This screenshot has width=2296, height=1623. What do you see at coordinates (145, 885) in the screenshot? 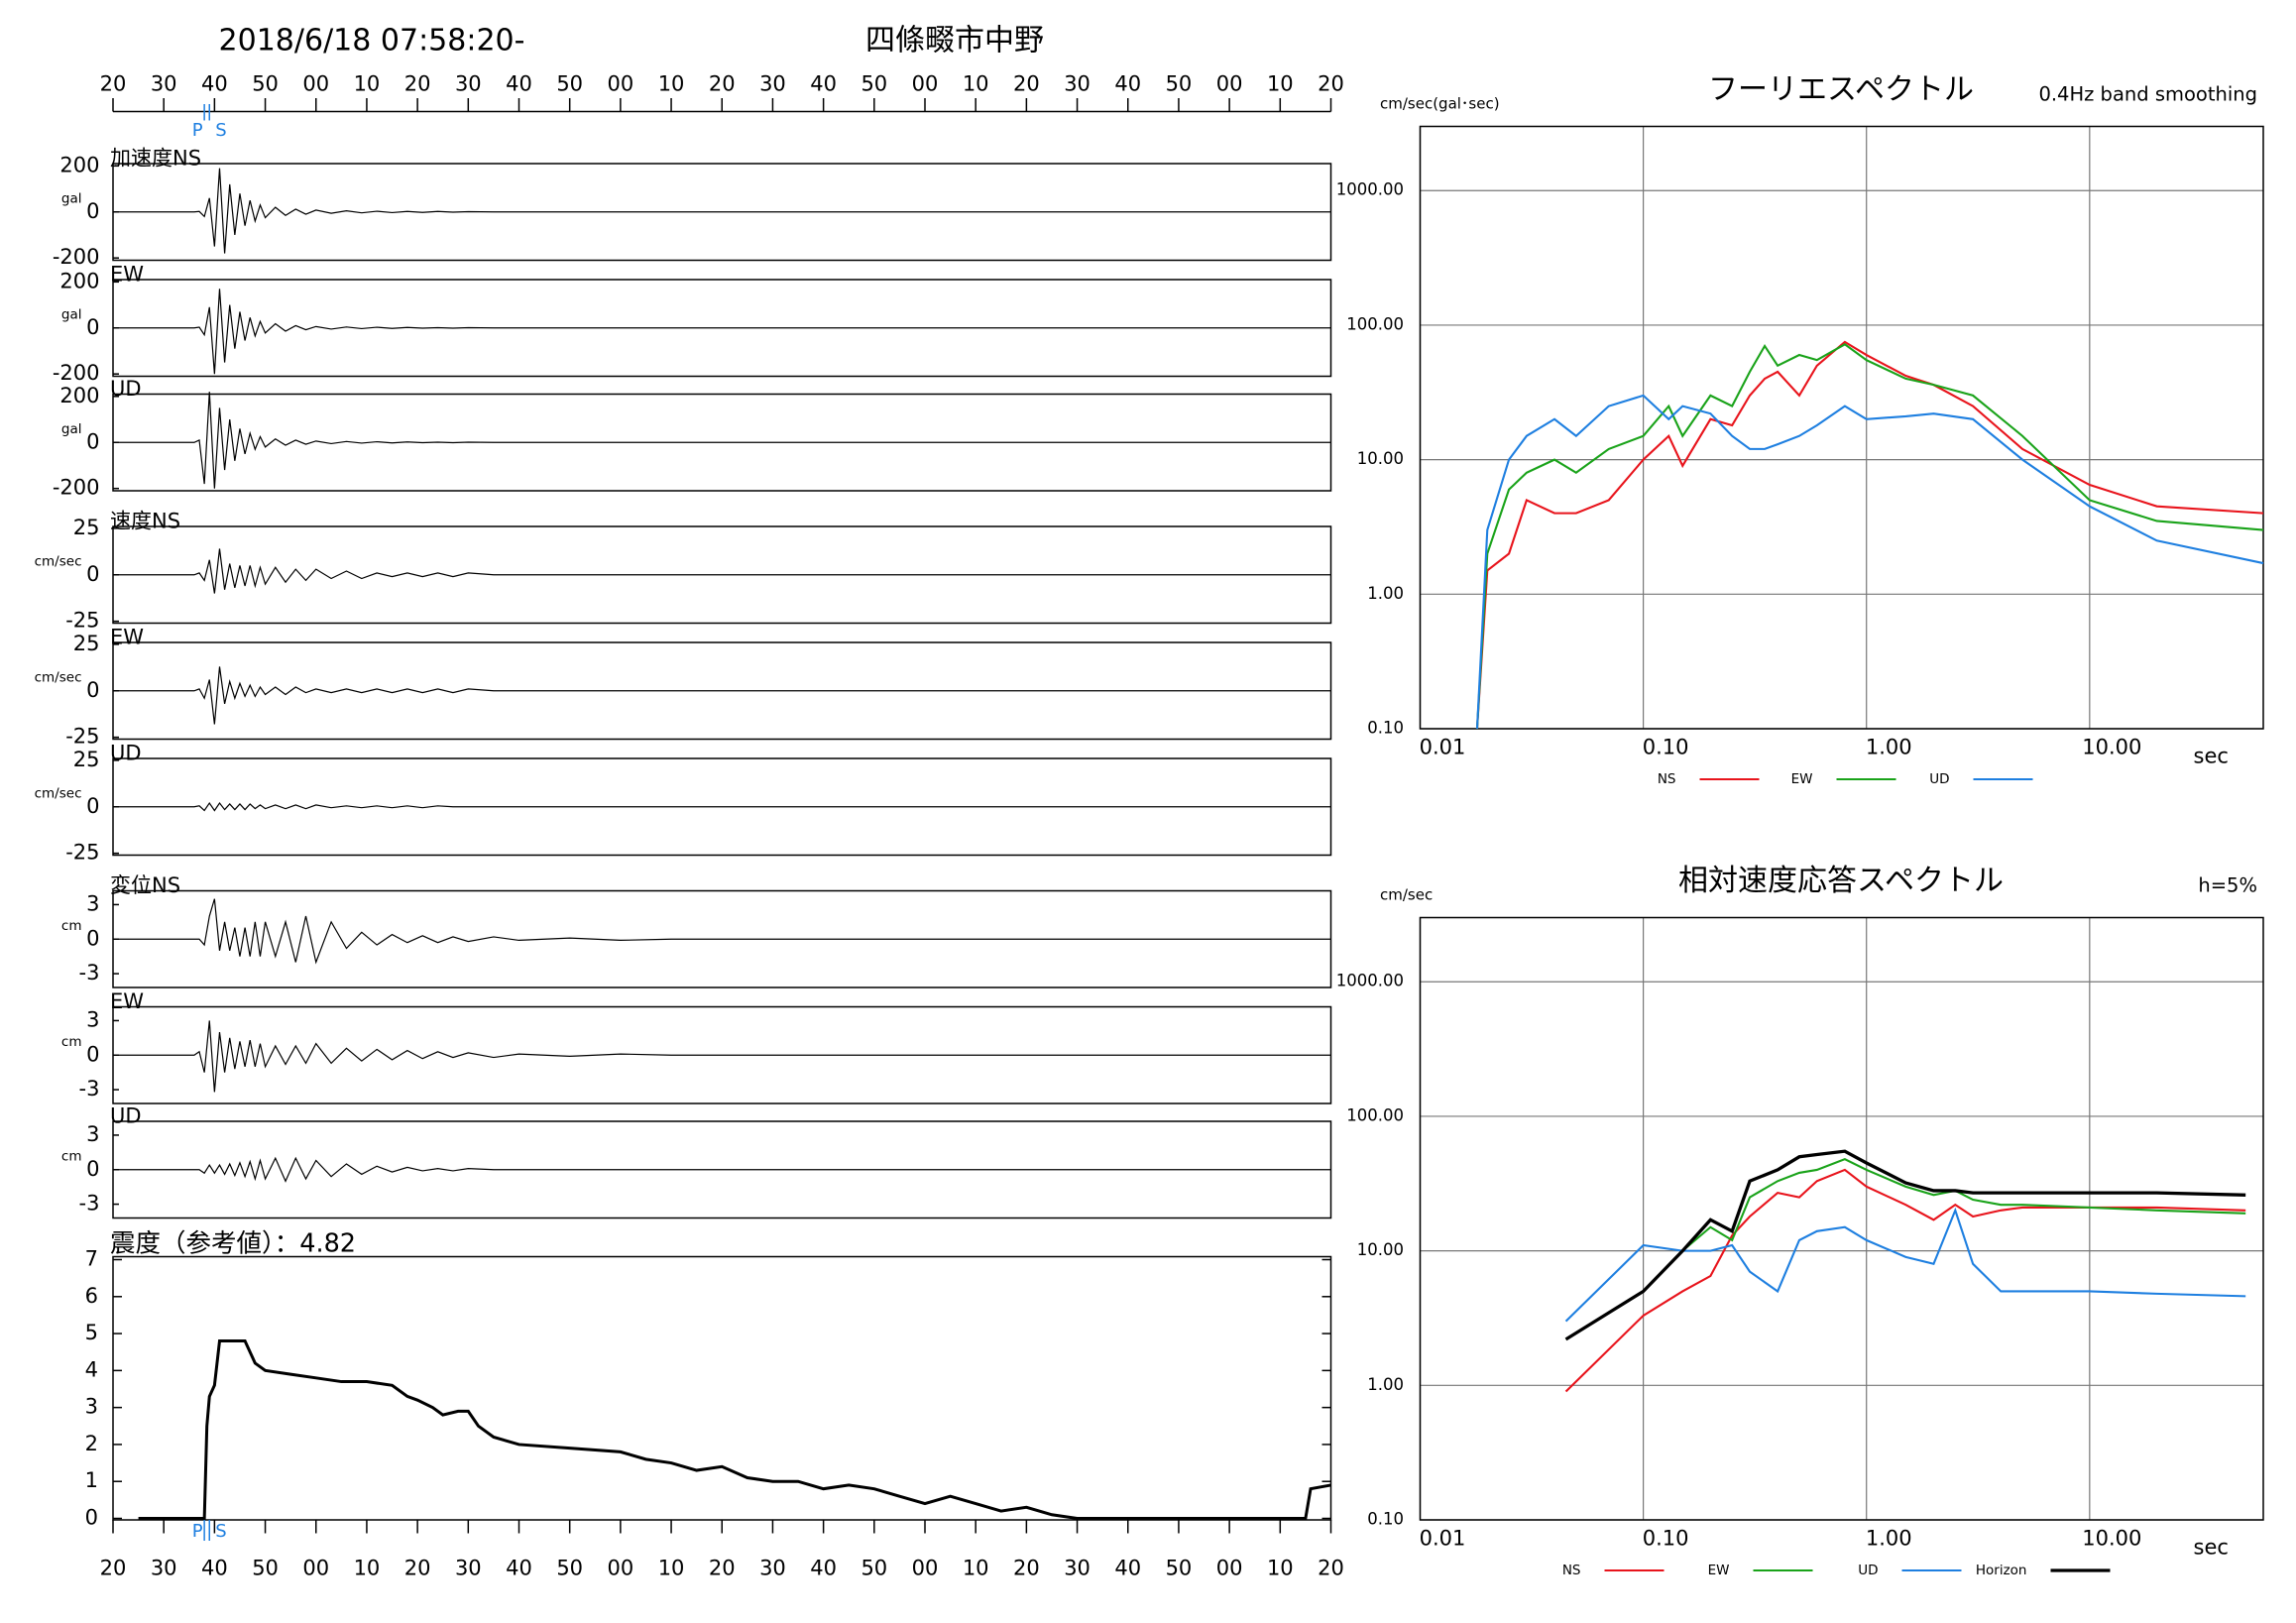
I see `panel-label: 変位NS` at bounding box center [145, 885].